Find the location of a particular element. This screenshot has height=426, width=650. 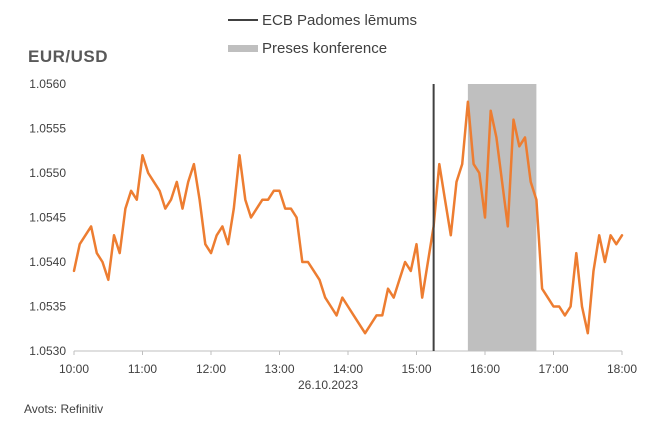

x-tick-label: 18:00 is located at coordinates (622, 369).